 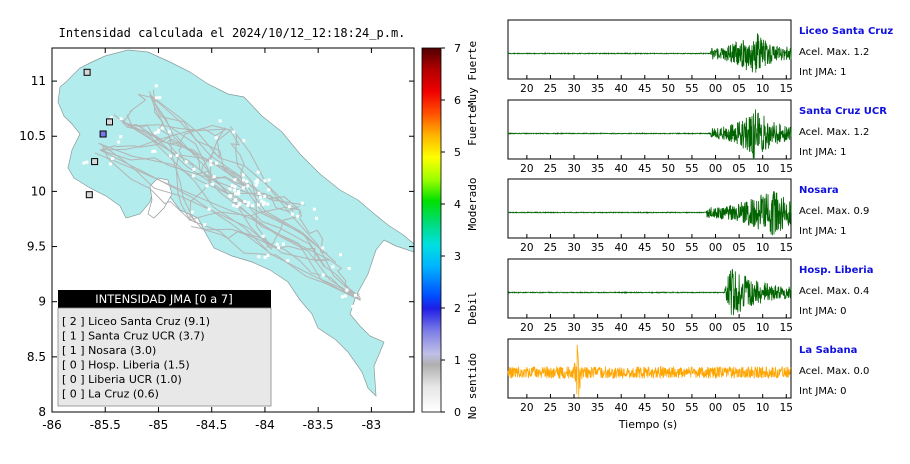 What do you see at coordinates (42, 412) in the screenshot?
I see `map-y-tick-label: 8` at bounding box center [42, 412].